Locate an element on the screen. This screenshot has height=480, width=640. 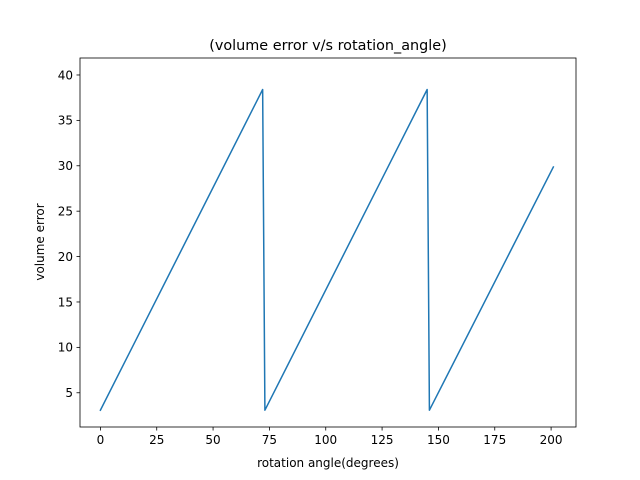
x-tick-label: 0 is located at coordinates (101, 440).